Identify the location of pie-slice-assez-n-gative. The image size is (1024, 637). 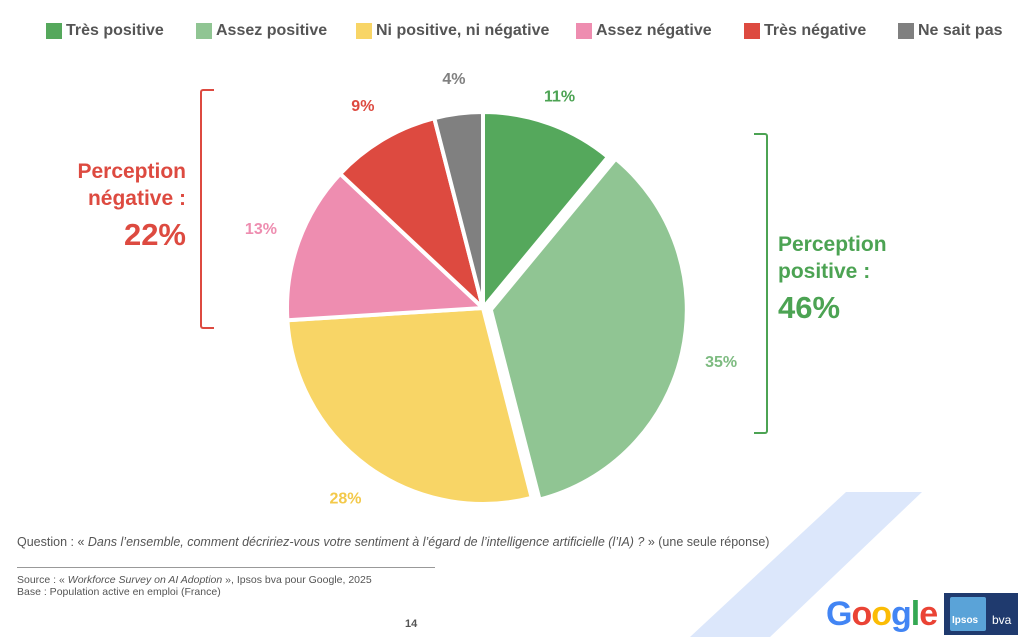
(385, 247).